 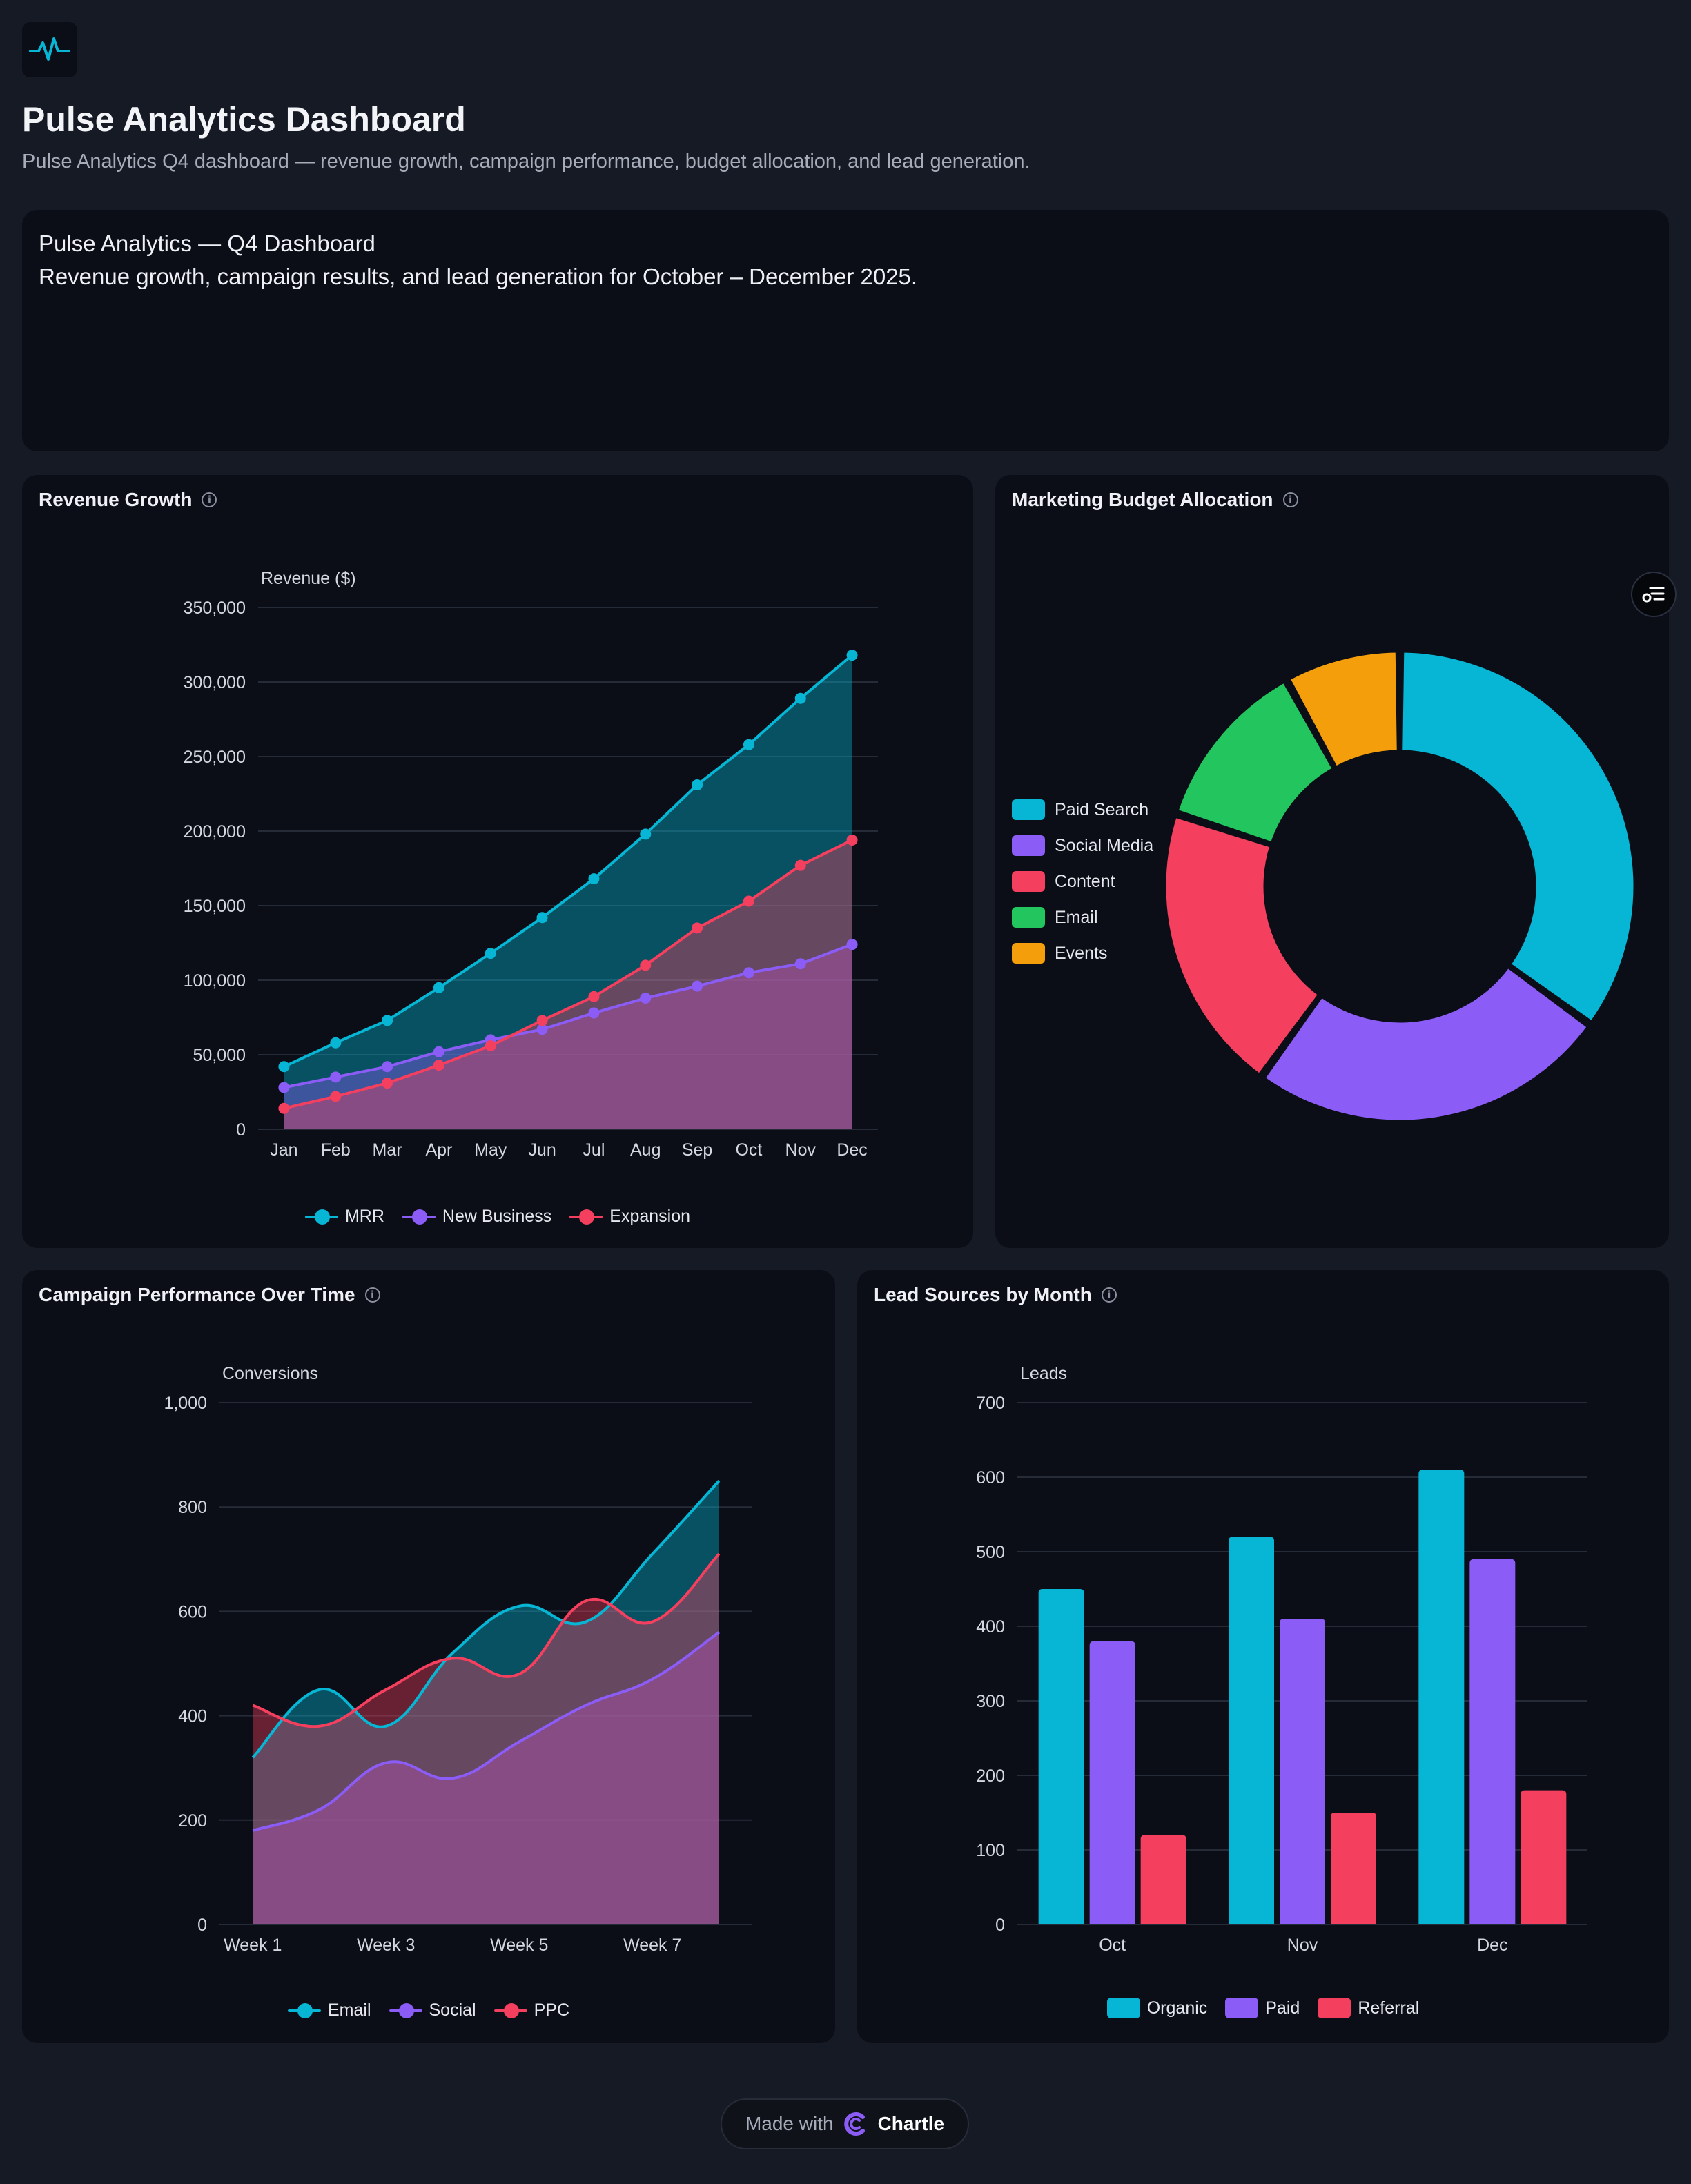 I want to click on chart-settings-button, so click(x=1654, y=594).